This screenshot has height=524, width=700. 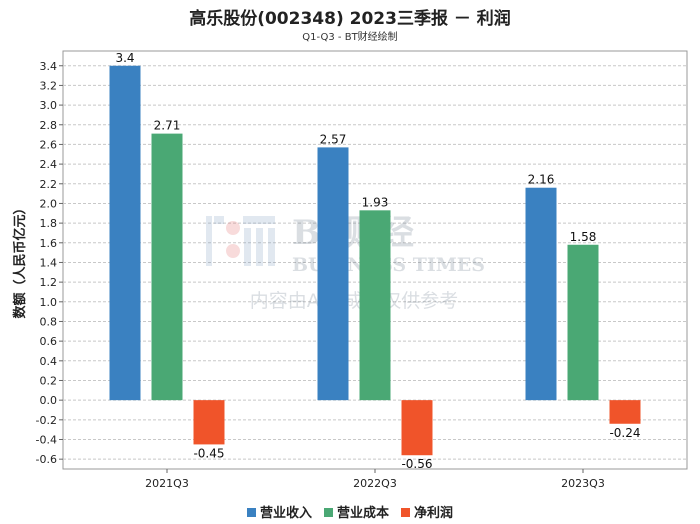 I want to click on legend-label: 营业成本, so click(x=362, y=513).